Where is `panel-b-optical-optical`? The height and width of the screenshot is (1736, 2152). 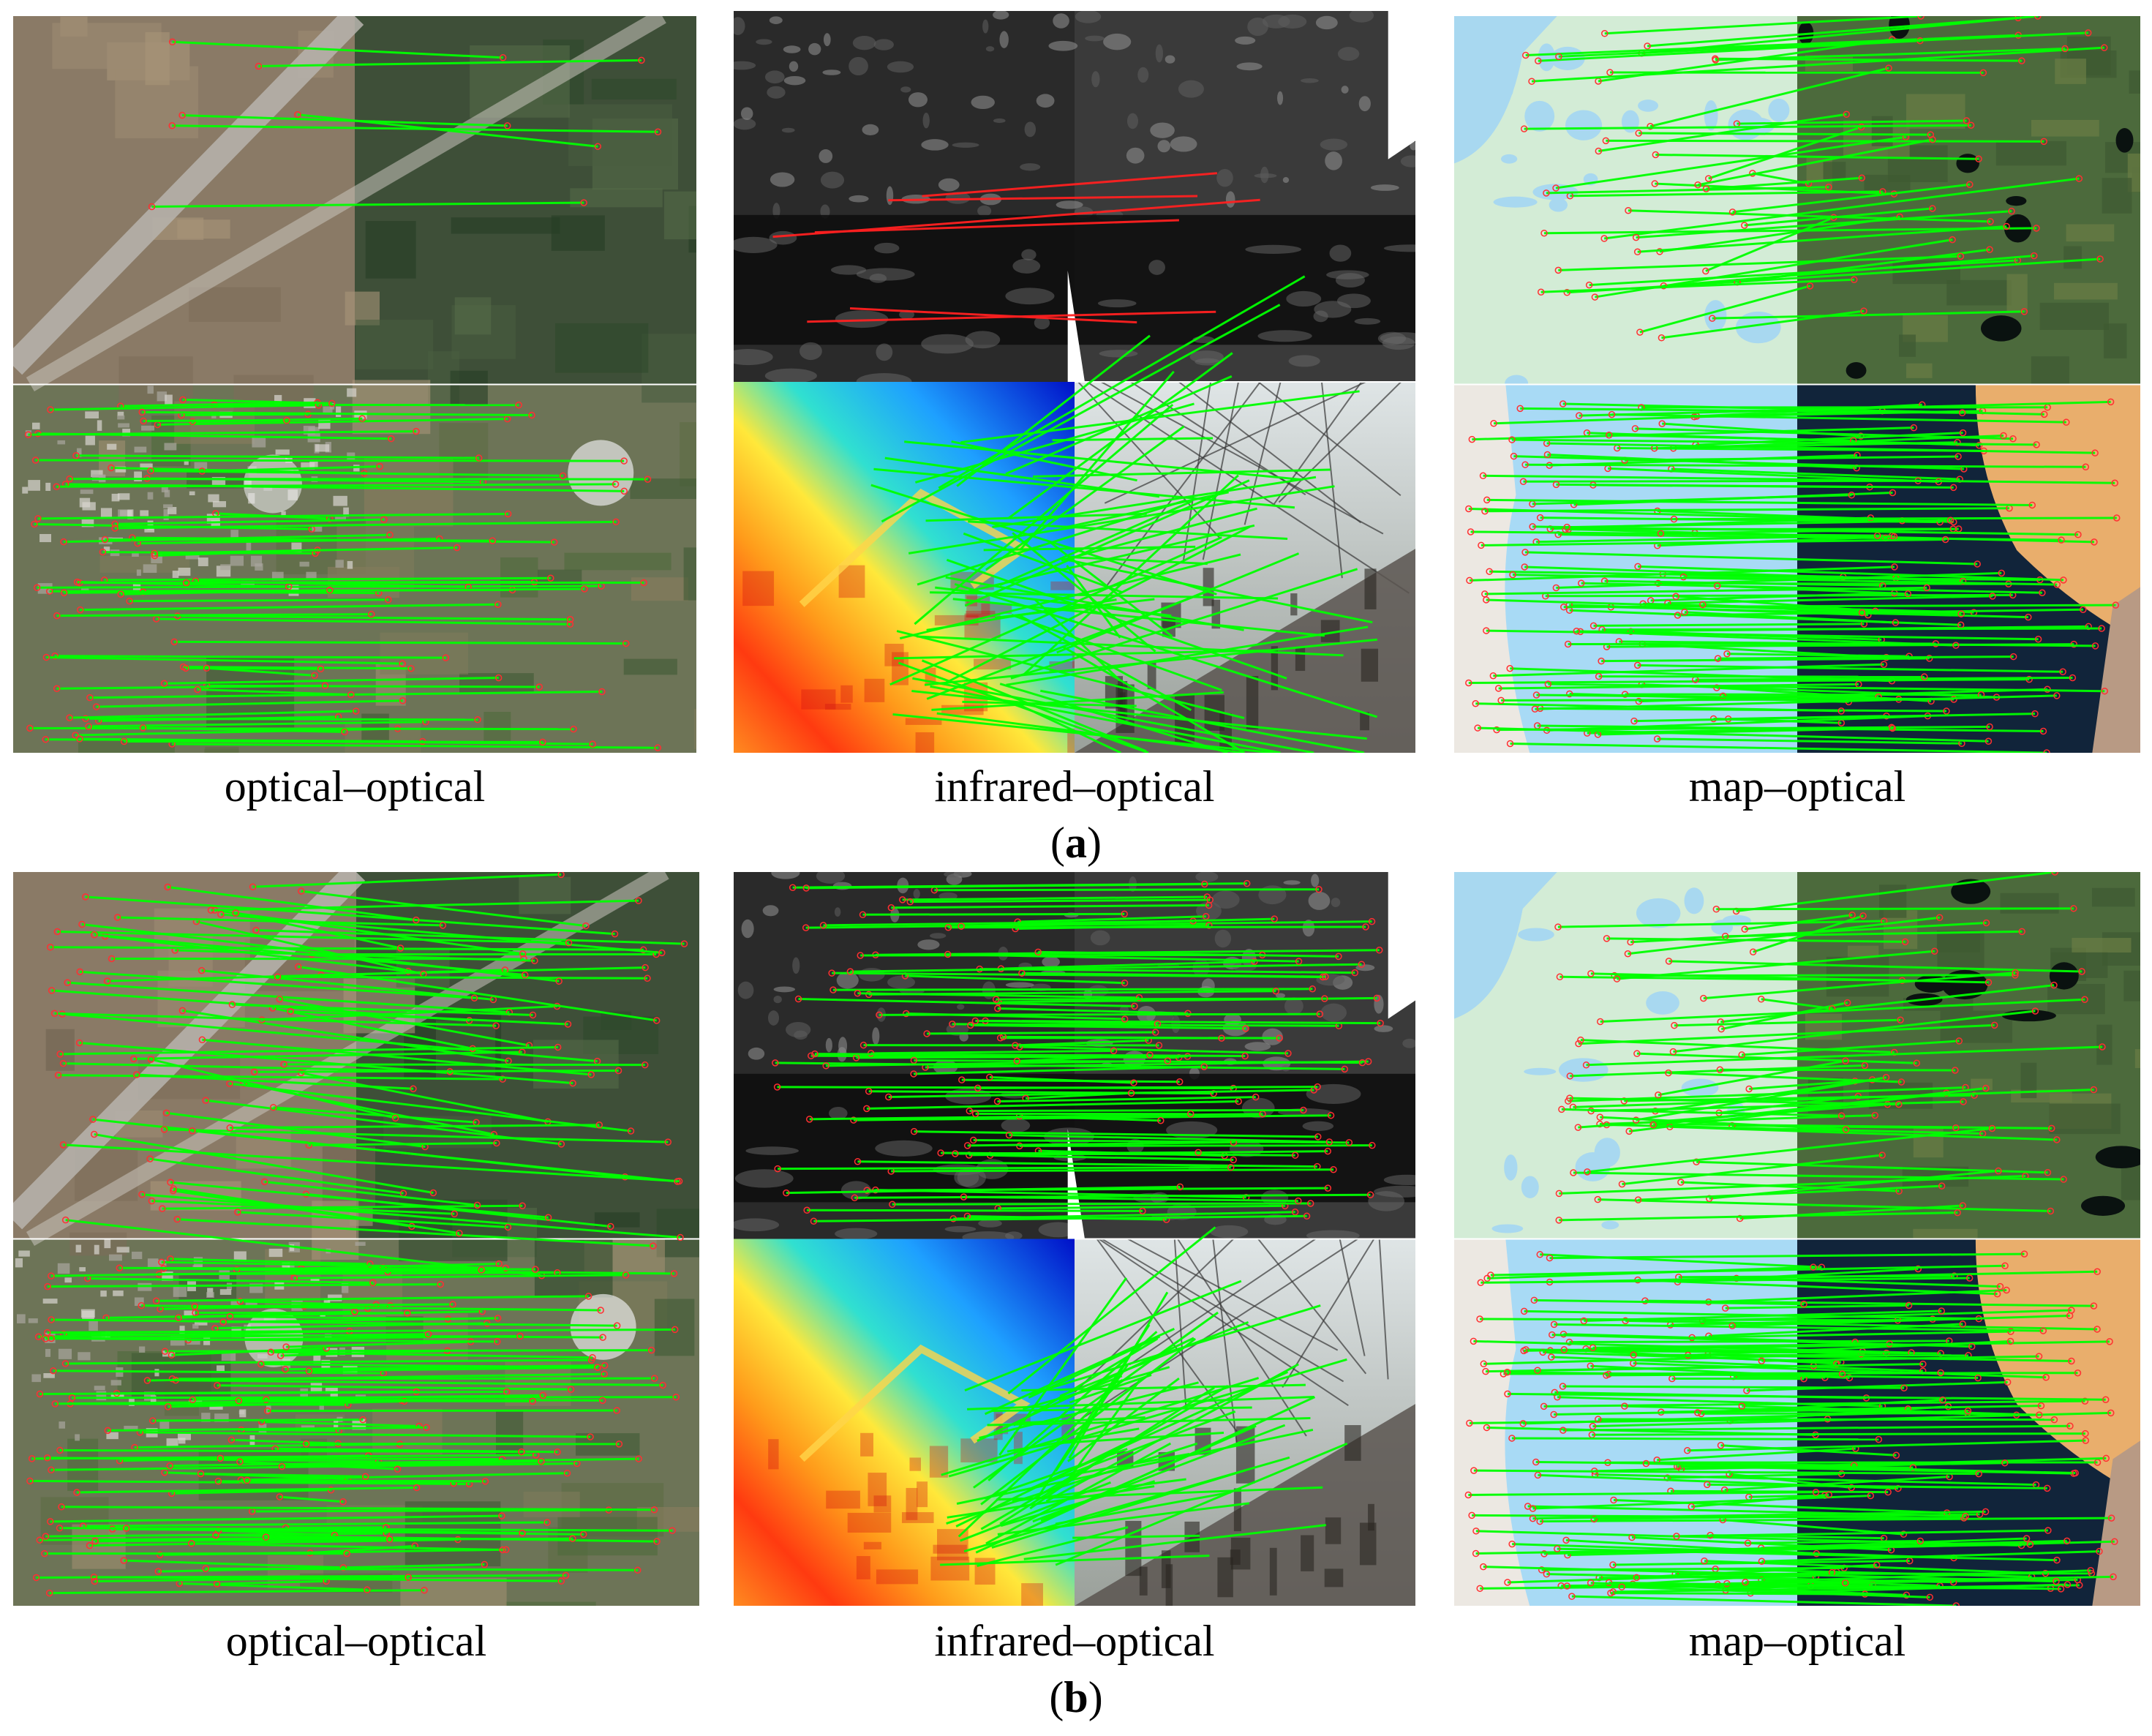 panel-b-optical-optical is located at coordinates (356, 1239).